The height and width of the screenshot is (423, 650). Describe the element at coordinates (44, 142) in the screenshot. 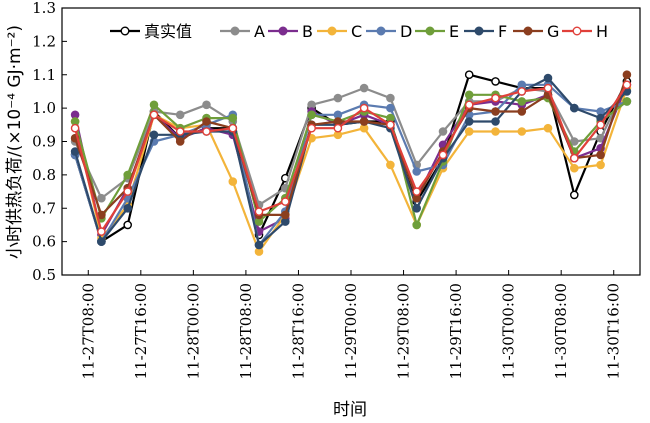

I see `y-tick-label: 0.9` at that location.